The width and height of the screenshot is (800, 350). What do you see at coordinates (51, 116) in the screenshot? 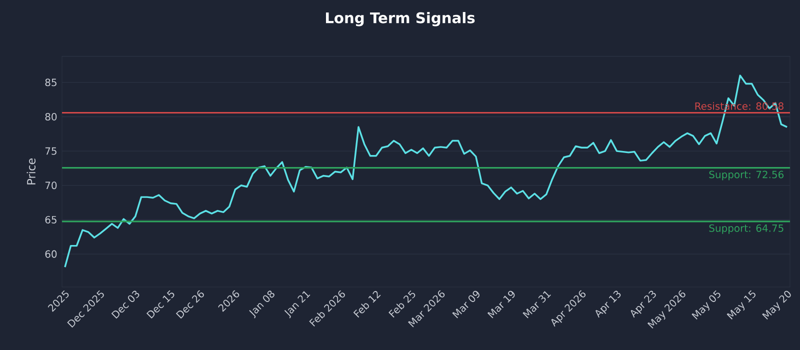
I see `y-tick-label: 80` at bounding box center [51, 116].